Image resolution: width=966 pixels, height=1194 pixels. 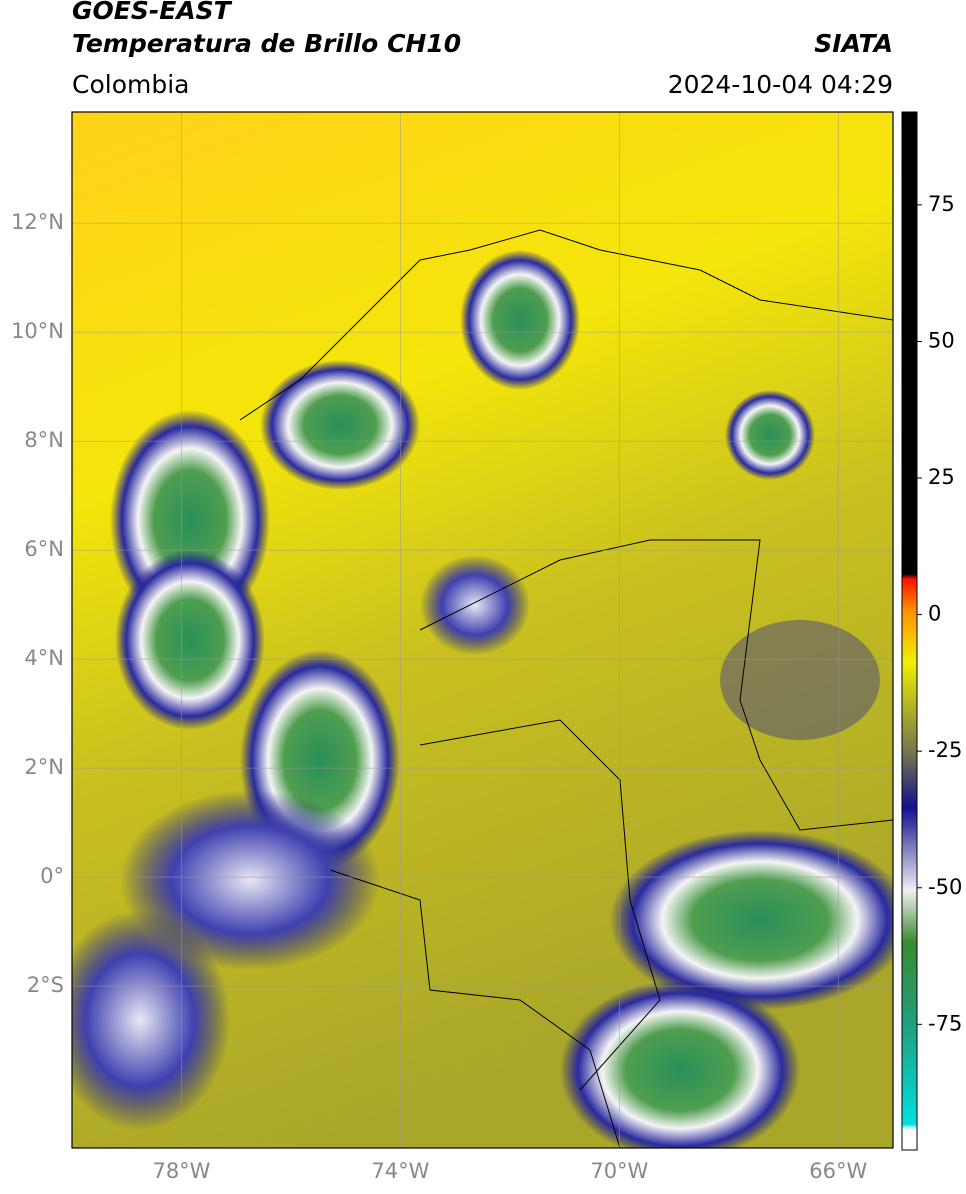 I want to click on x-tick-label: 78°W, so click(x=181, y=1171).